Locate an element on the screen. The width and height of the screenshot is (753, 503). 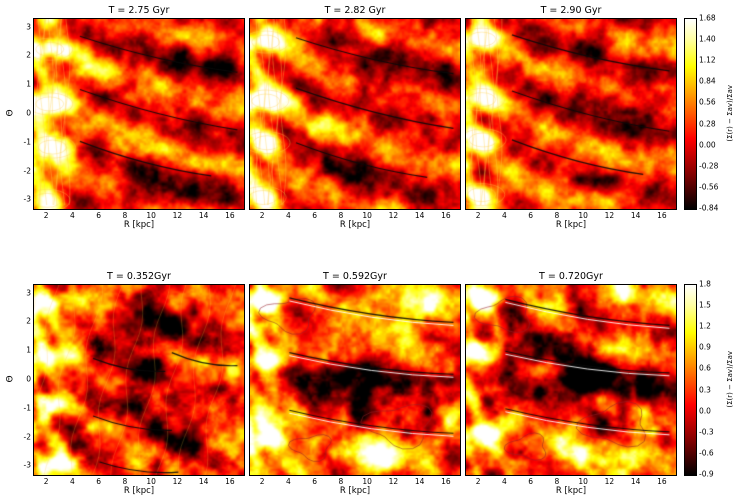
heatmap-panel: T = 0.352Gyr 2 4 6 8 10 12 14 16 R [kpc] is located at coordinates (139, 384).